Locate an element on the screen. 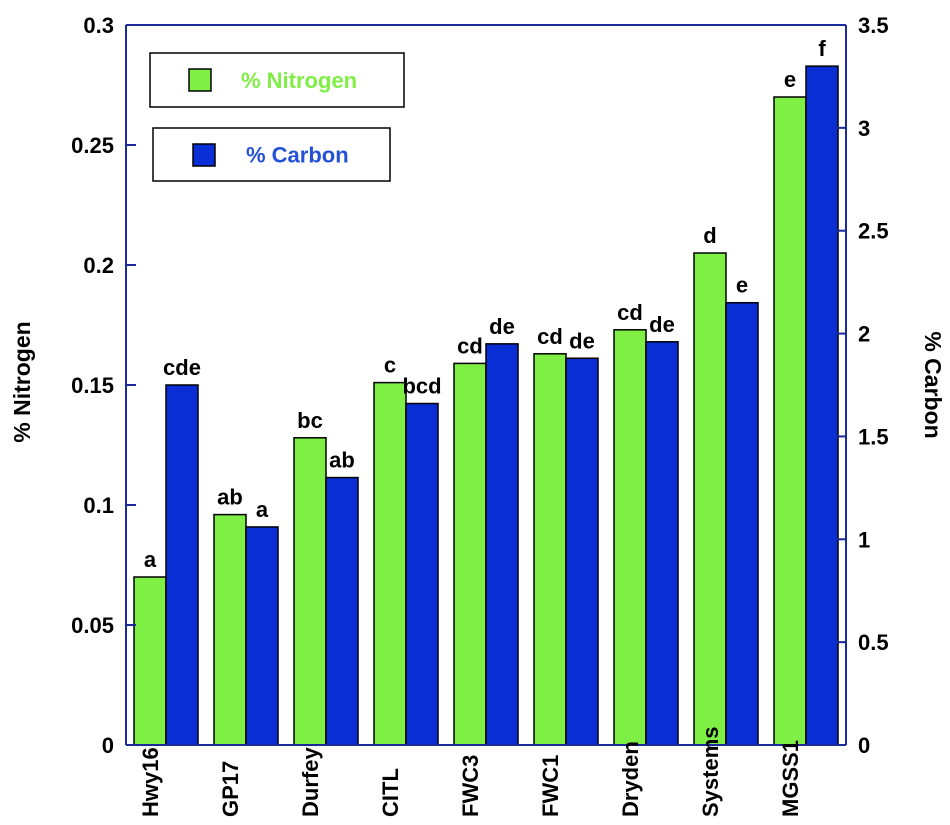 Image resolution: width=950 pixels, height=825 pixels. carbon-bar-durfey is located at coordinates (342, 611).